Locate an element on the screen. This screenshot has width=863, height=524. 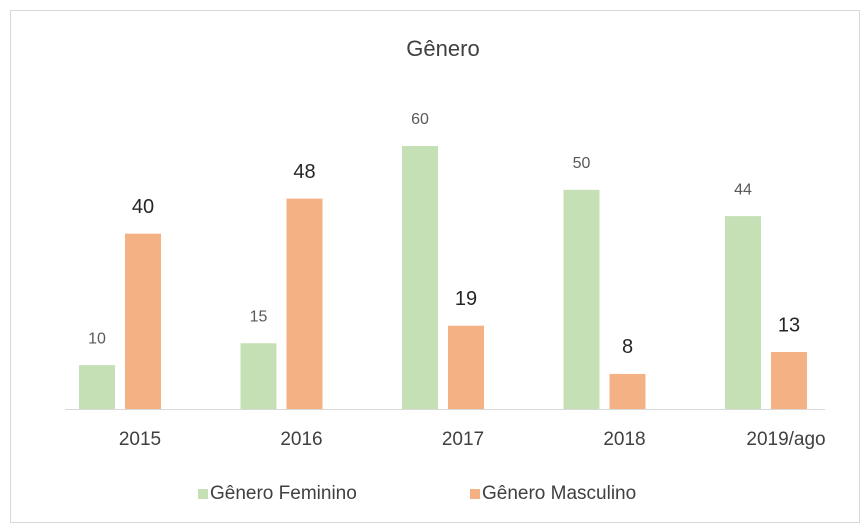
data-label: 44 is located at coordinates (743, 189).